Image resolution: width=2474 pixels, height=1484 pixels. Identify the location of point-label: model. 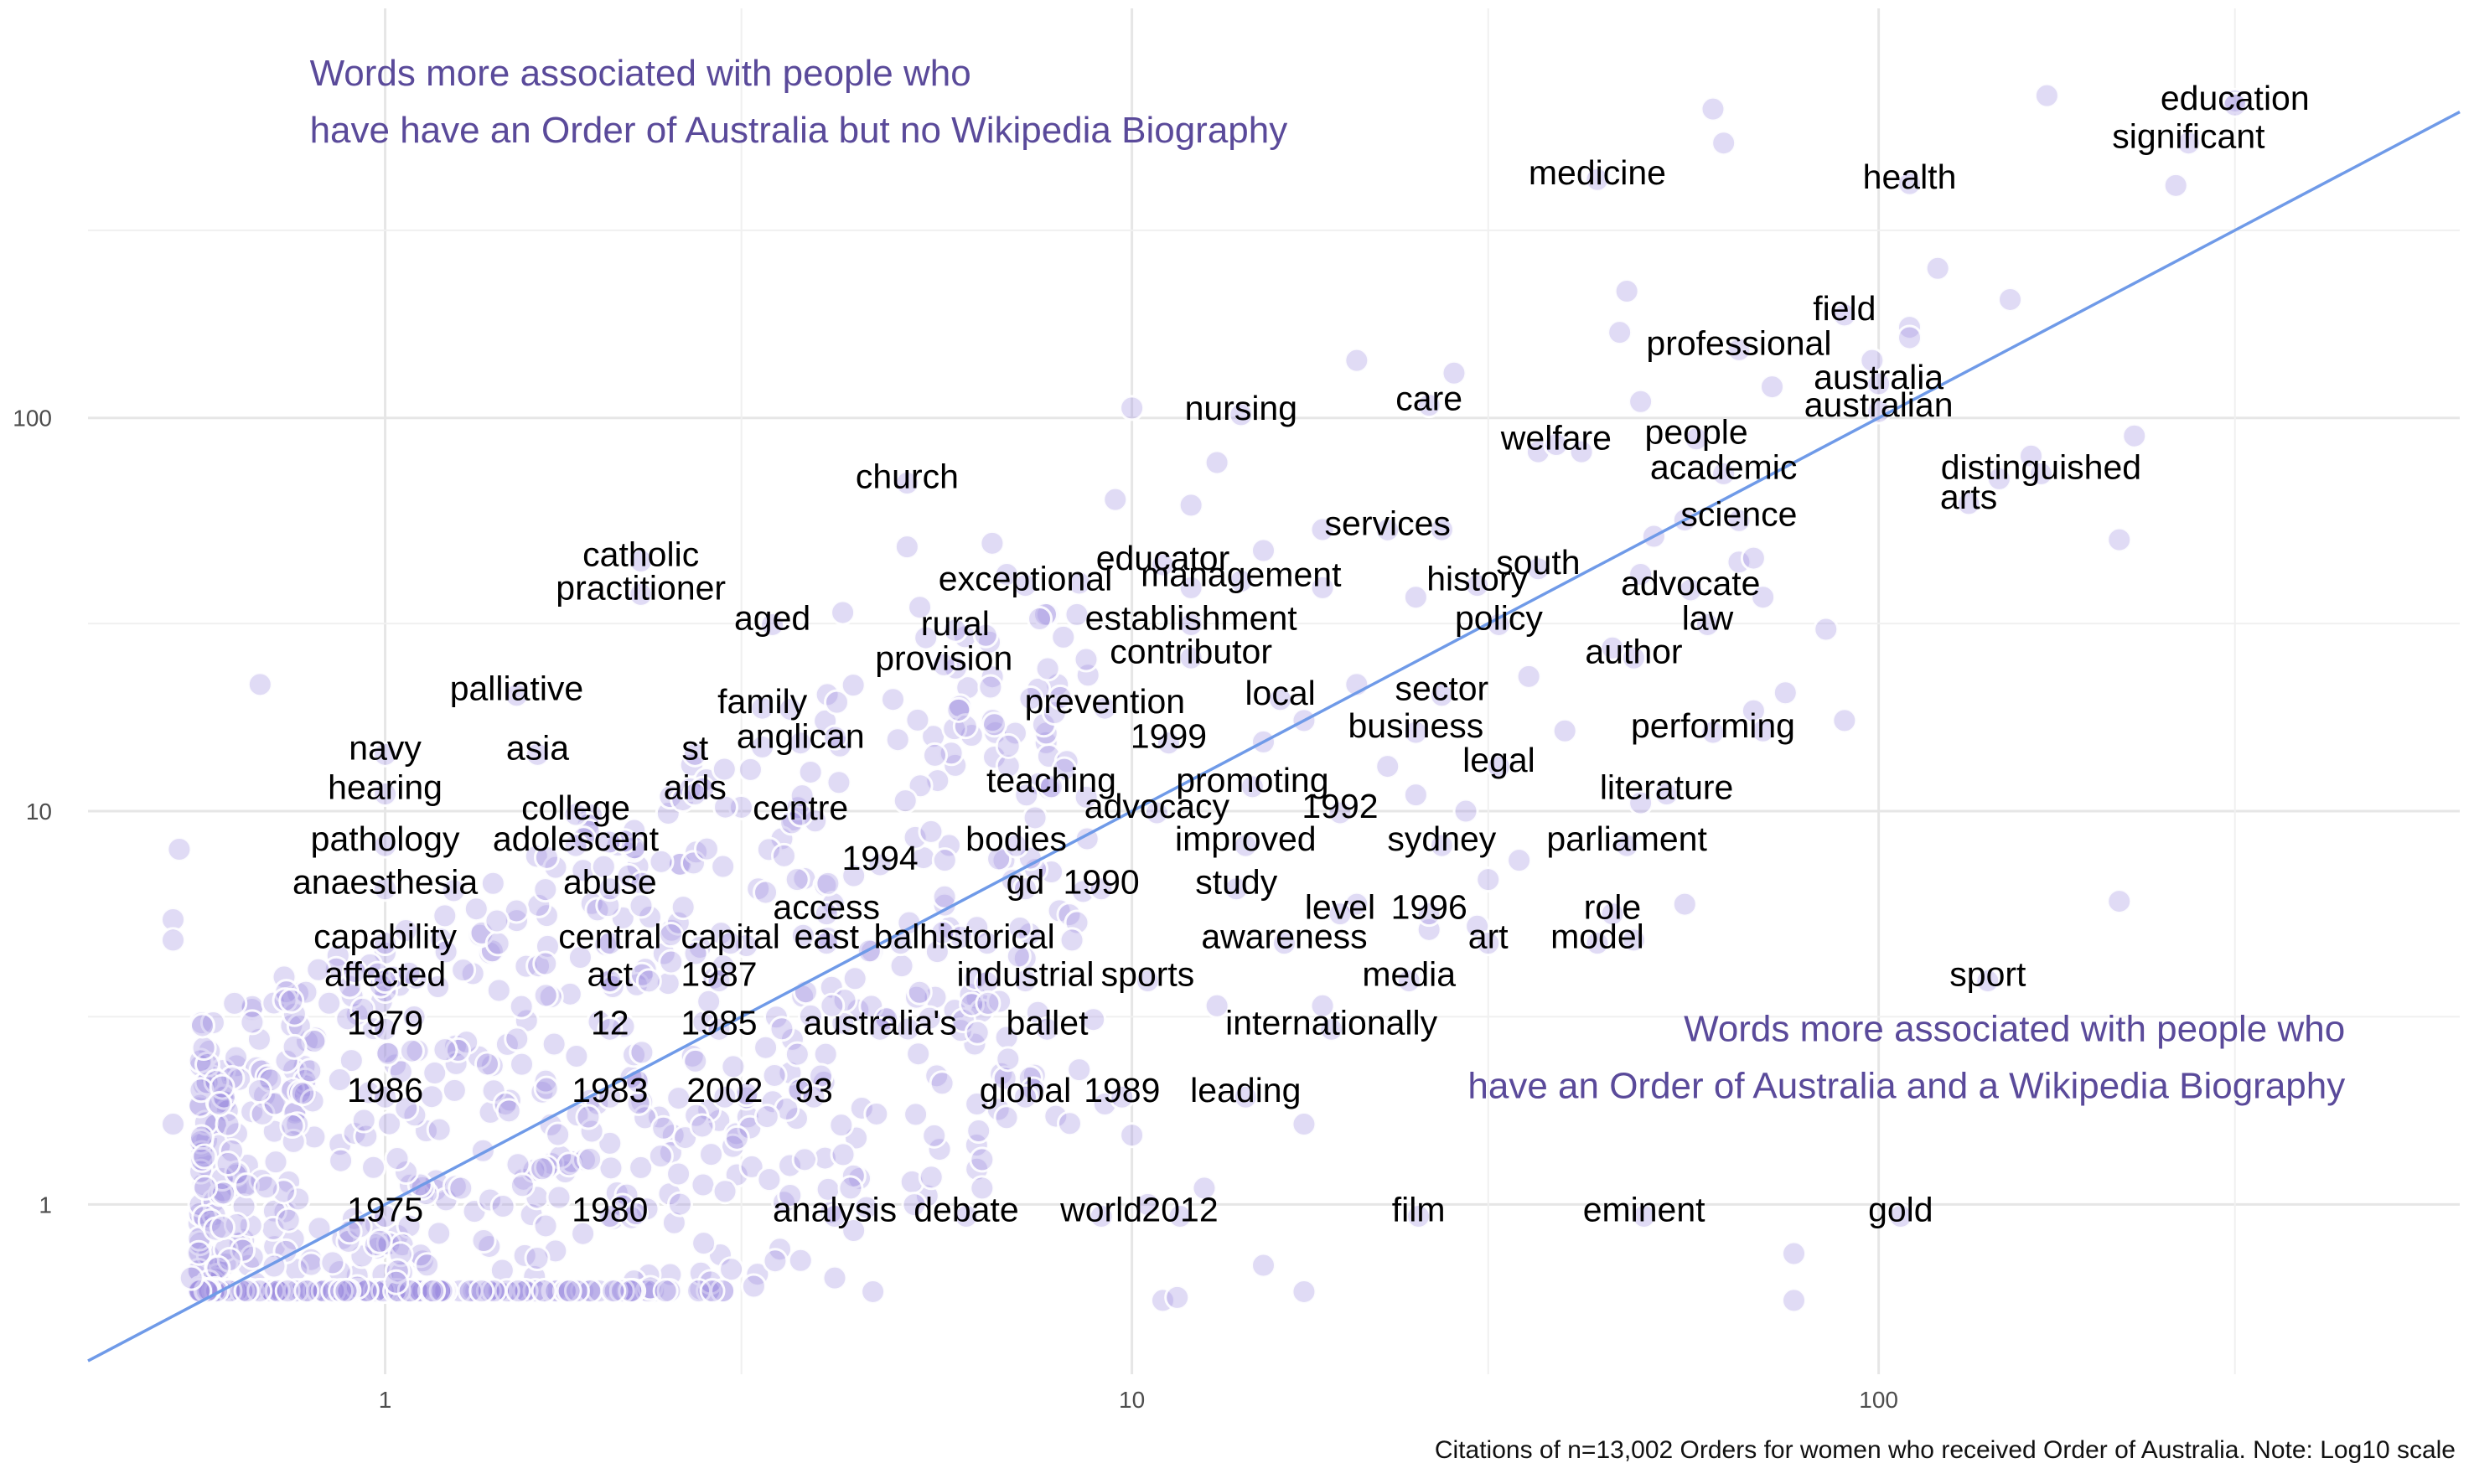
(1597, 937).